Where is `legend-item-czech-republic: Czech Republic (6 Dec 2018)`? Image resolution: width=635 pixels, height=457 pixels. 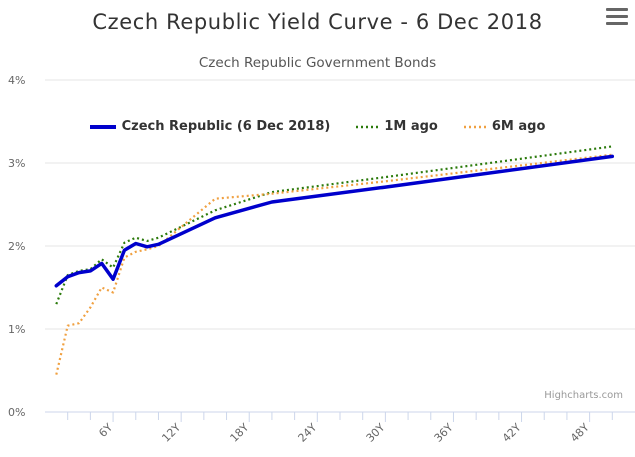 legend-item-czech-republic: Czech Republic (6 Dec 2018) is located at coordinates (210, 126).